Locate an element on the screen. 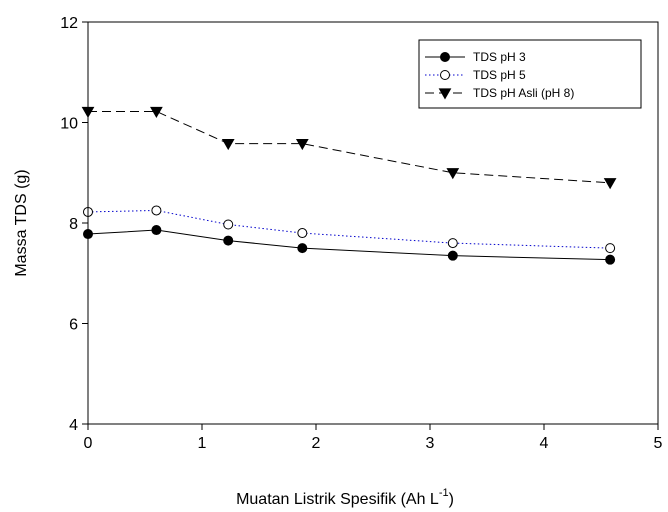  x-axis-ticks: 0 1 2 3 4 5 is located at coordinates (373, 438).